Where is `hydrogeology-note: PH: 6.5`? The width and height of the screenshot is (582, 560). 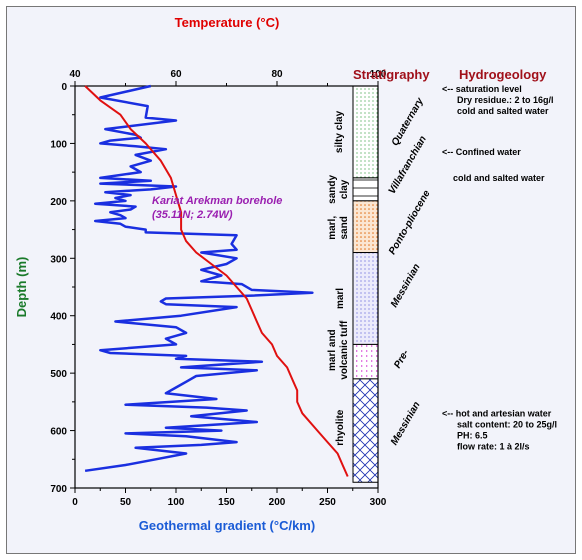 hydrogeology-note: PH: 6.5 is located at coordinates (472, 435).